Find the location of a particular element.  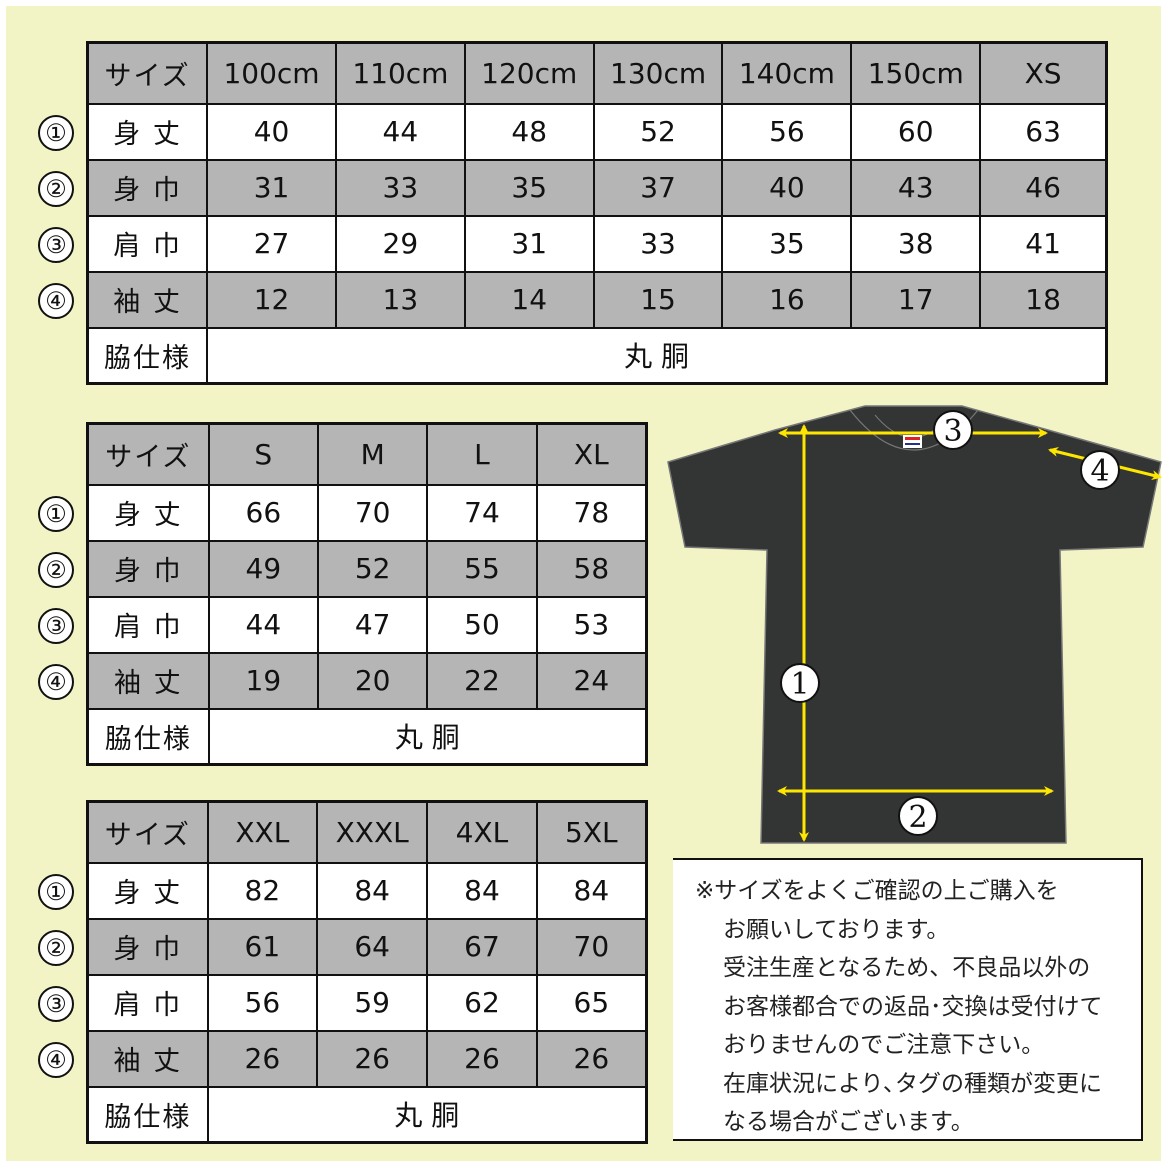

notice-line: お客様都合での返品･交換は受付けて is located at coordinates (913, 1006).